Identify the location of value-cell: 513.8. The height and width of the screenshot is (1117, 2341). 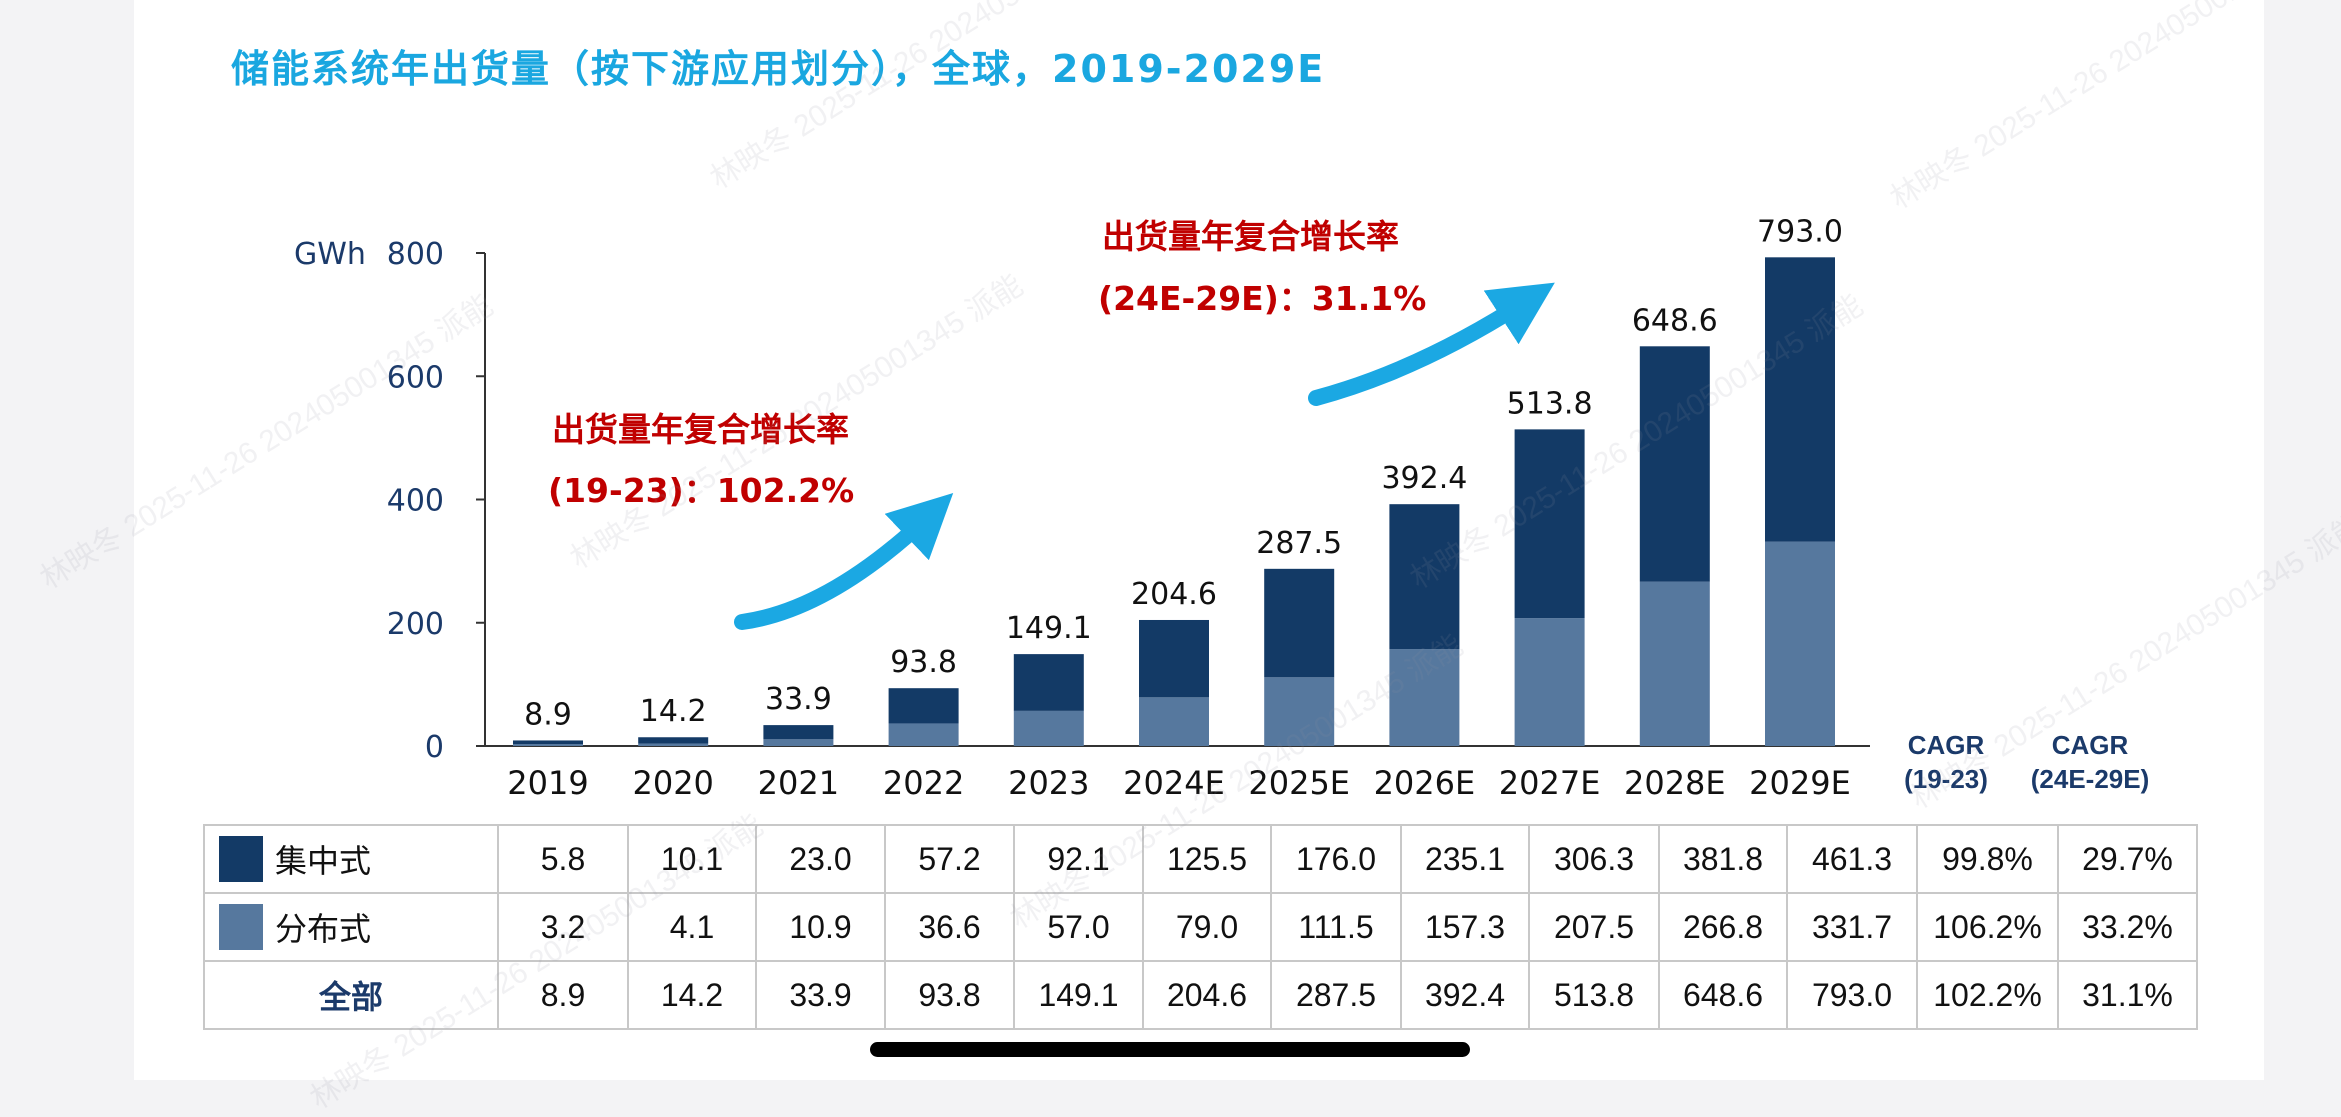
(1594, 995).